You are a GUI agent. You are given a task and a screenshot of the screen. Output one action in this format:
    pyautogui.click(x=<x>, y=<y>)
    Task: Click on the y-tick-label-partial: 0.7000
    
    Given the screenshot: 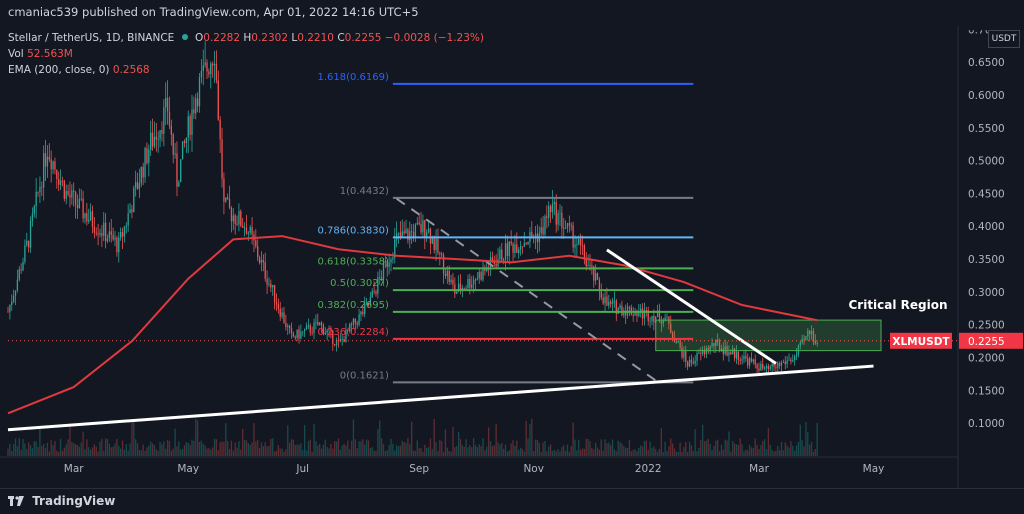 What is the action you would take?
    pyautogui.click(x=986, y=31)
    